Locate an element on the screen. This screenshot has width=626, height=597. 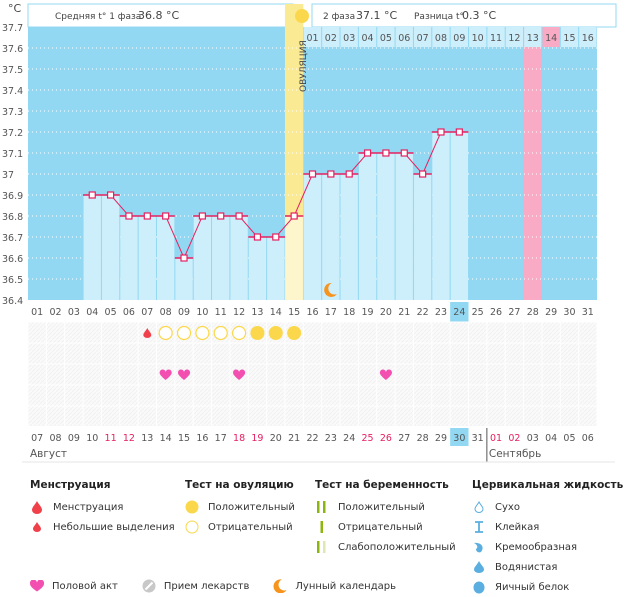
calendar-date-label: 21 is located at coordinates (294, 438).